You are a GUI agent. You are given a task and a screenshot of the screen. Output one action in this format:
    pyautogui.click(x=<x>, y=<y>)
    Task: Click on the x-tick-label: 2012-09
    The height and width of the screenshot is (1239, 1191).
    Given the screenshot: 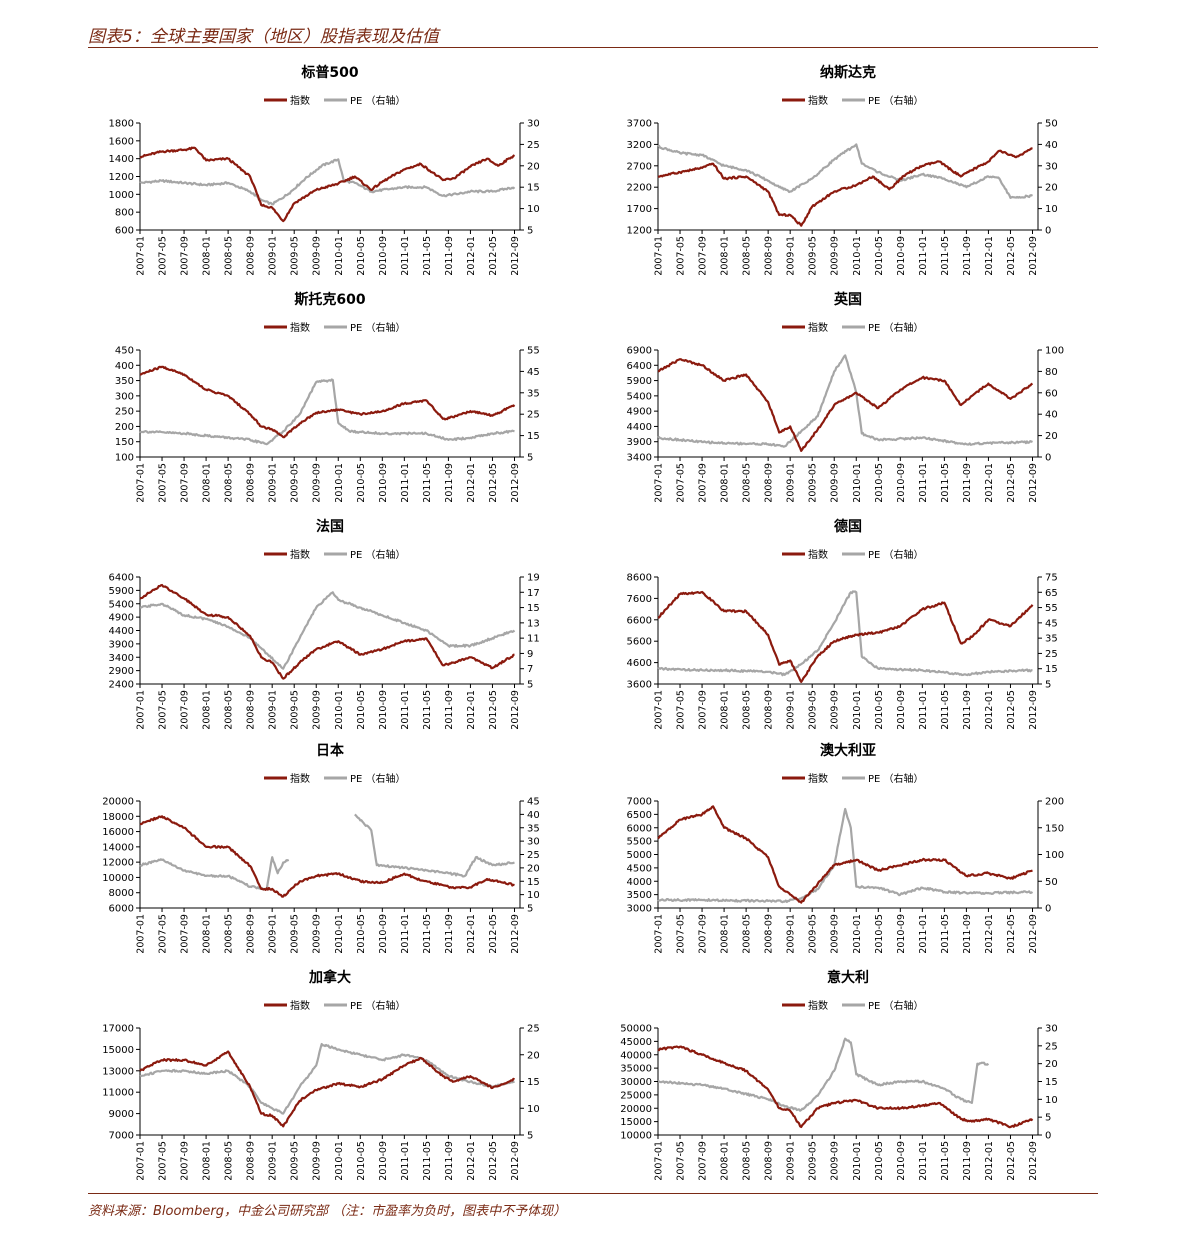 What is the action you would take?
    pyautogui.click(x=1033, y=483)
    